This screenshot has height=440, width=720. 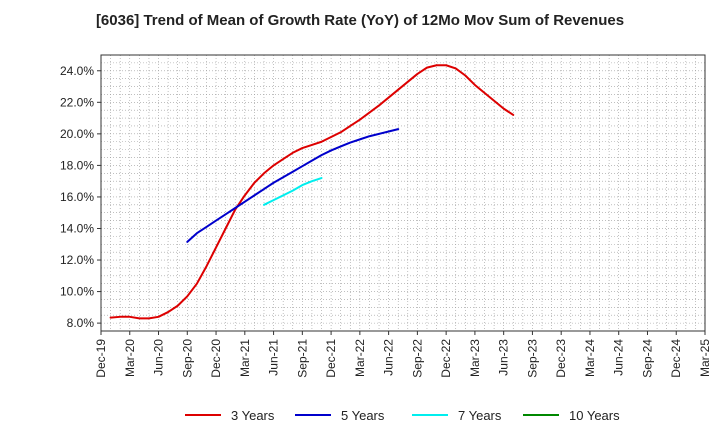 What do you see at coordinates (339, 415) in the screenshot?
I see `legend-item-5-years: 5 Years` at bounding box center [339, 415].